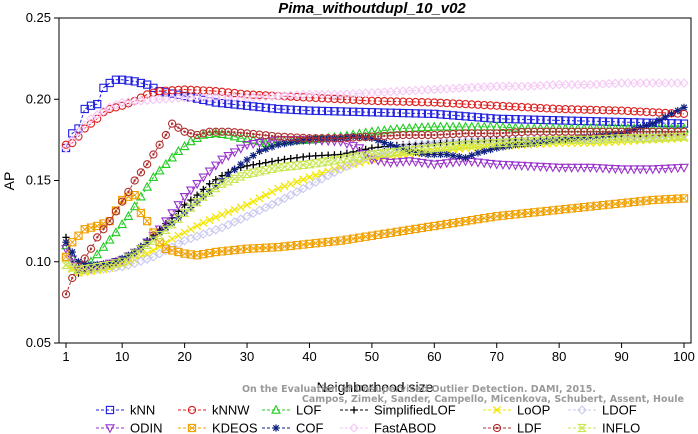  I want to click on x-tick-label: 20, so click(184, 356).